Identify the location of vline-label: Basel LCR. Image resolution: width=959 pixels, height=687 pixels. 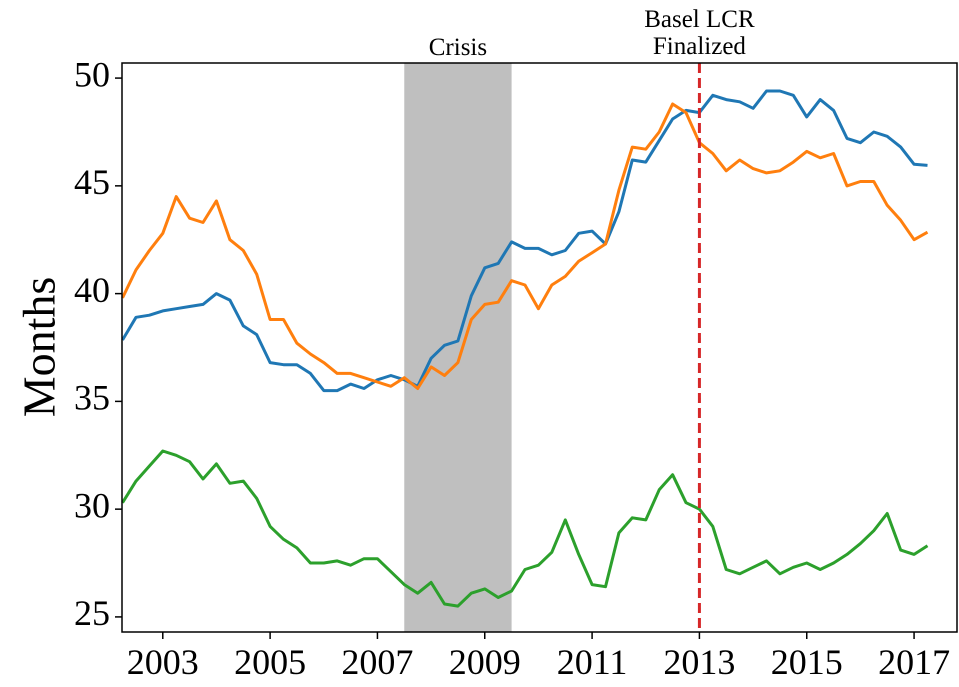
(699, 19).